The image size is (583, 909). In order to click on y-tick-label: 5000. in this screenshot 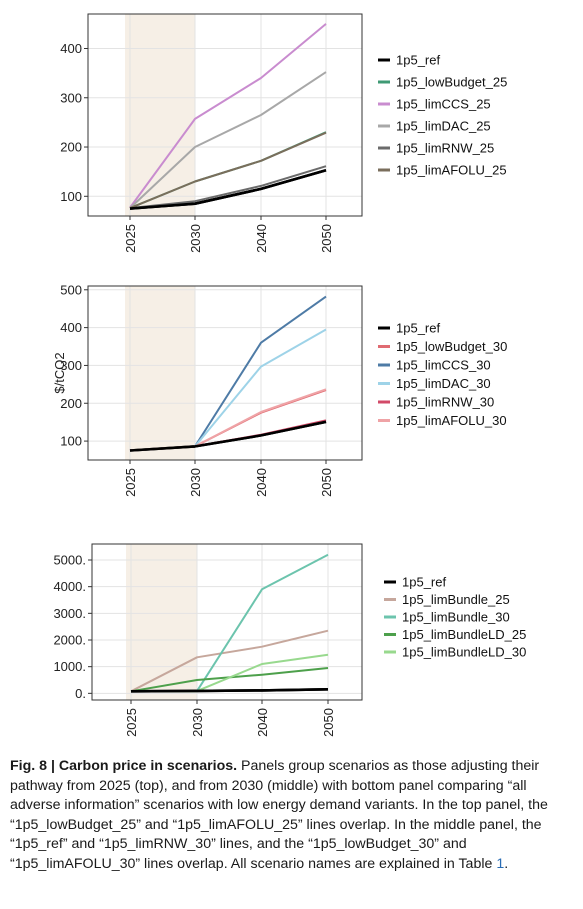, I will do `click(69, 560)`.